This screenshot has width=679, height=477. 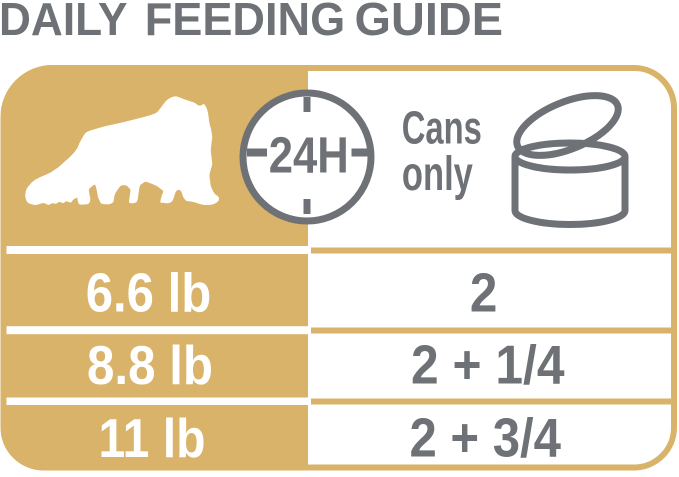 What do you see at coordinates (309, 155) in the screenshot?
I see `svg-text: 24H` at bounding box center [309, 155].